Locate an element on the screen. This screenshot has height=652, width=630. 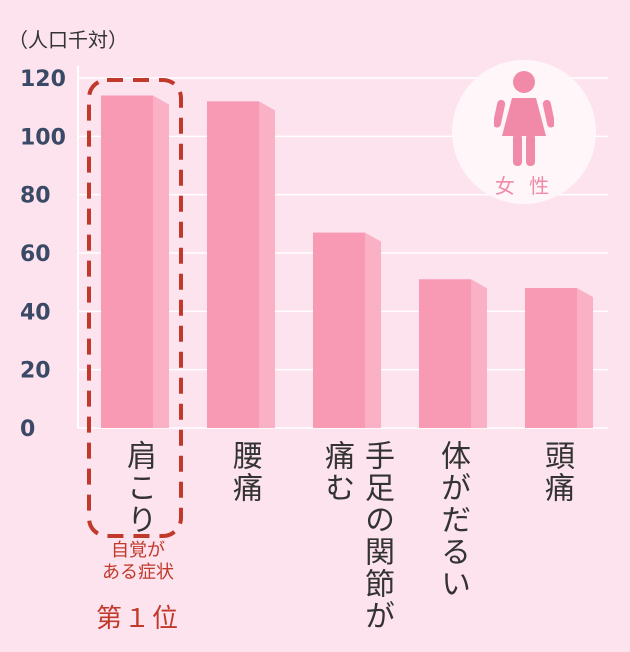
highlight-frame is located at coordinates (135, 308).